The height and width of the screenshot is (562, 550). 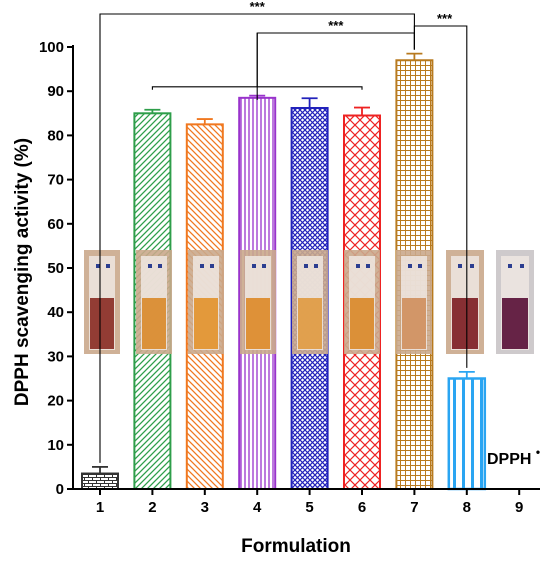 I want to click on y-tick-label: 70, so click(x=55, y=180).